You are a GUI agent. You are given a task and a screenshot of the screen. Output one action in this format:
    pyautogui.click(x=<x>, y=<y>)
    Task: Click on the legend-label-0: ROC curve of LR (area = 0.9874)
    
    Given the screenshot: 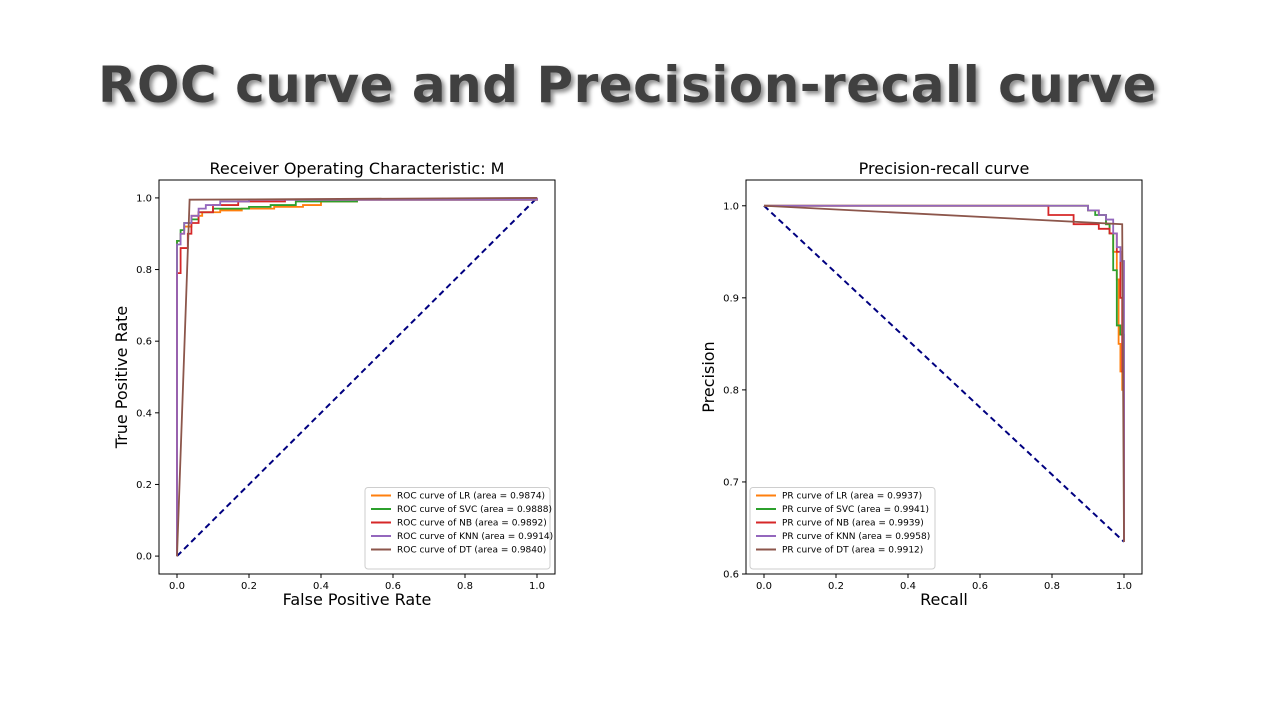 What is the action you would take?
    pyautogui.click(x=471, y=497)
    